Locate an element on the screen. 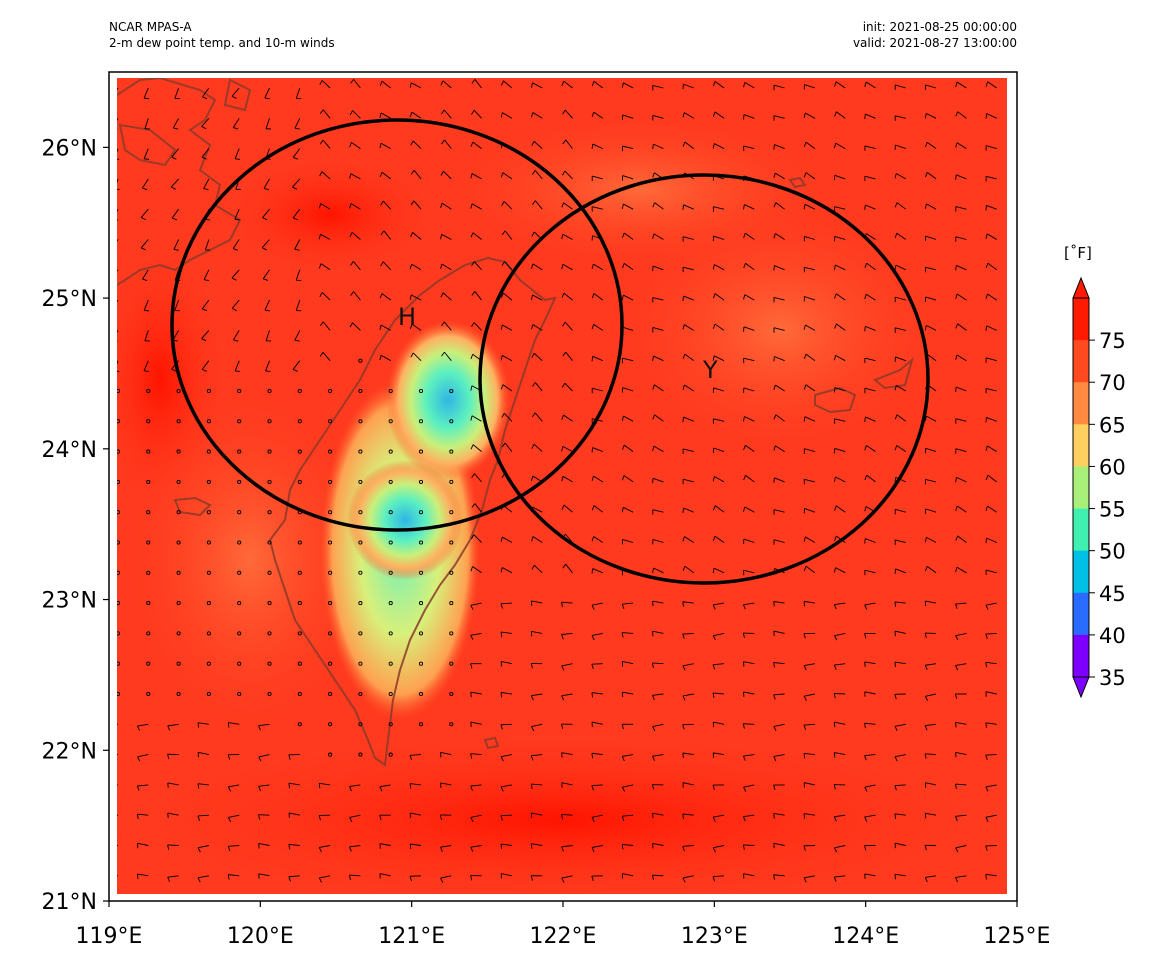  colorbar-tick-label: 65 is located at coordinates (1112, 425).